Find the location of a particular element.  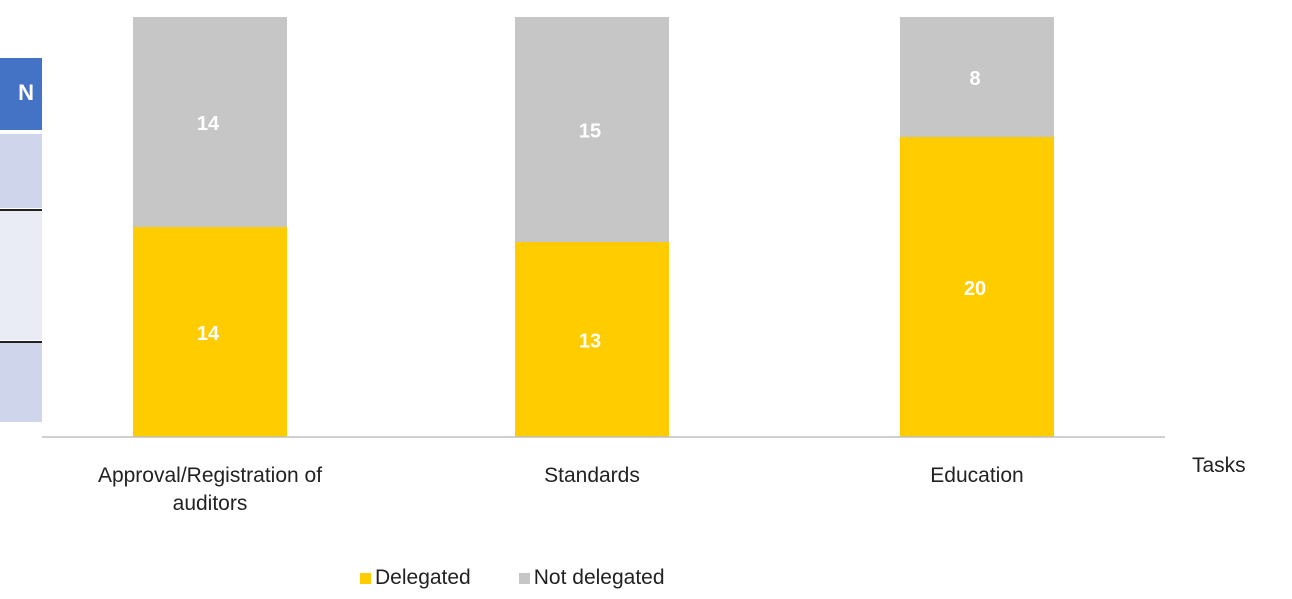

category-label-0-line2: auditors is located at coordinates (210, 503).